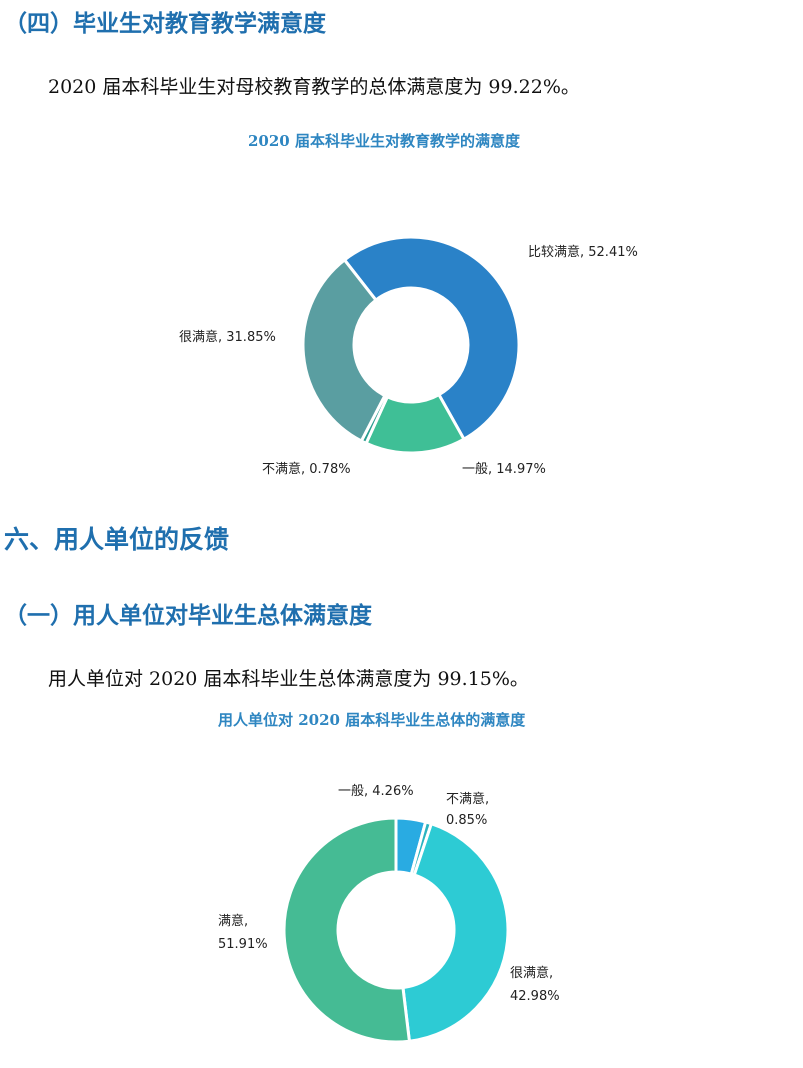 This screenshot has height=1068, width=803. I want to click on sub-heading: （一）用人单位对毕业生总体满意度, so click(188, 616).